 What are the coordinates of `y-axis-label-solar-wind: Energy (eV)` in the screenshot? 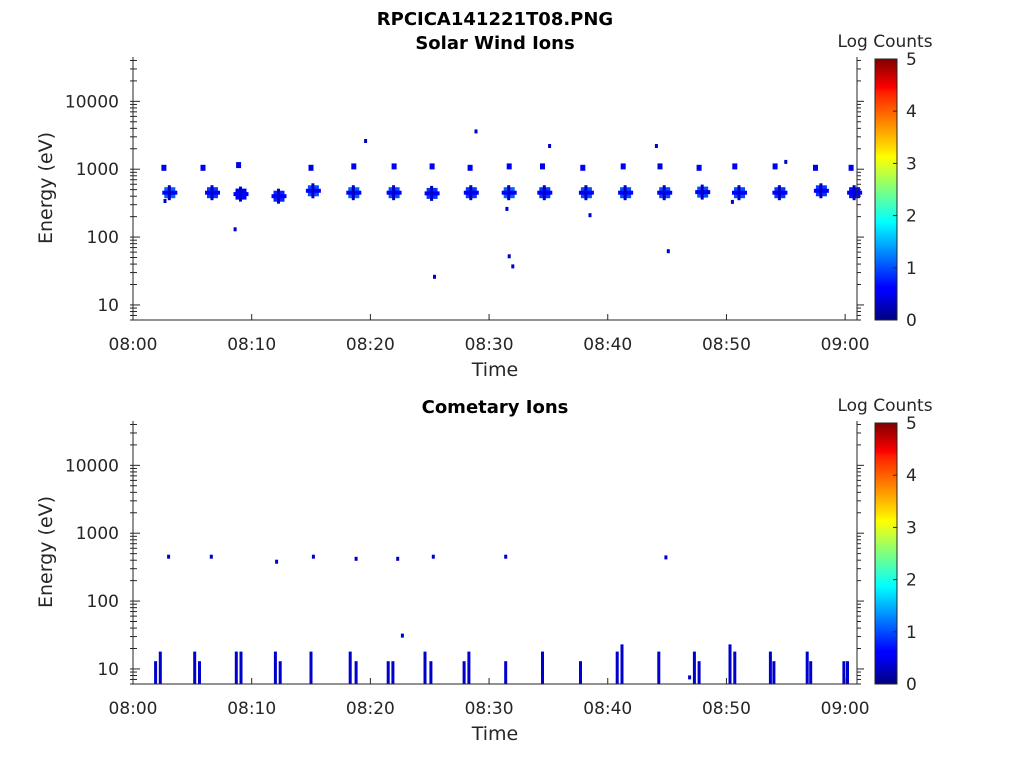 It's located at (46, 188).